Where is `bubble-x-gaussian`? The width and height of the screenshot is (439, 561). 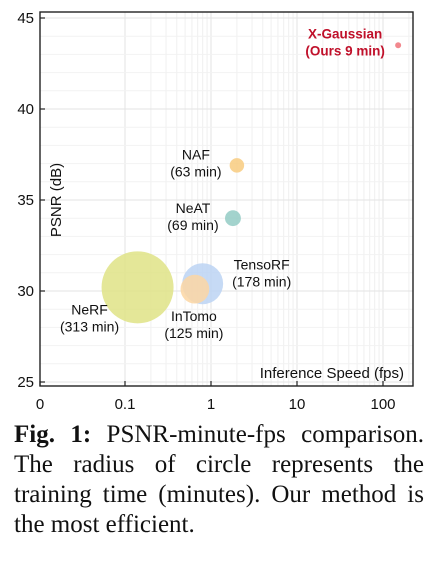
bubble-x-gaussian is located at coordinates (398, 45).